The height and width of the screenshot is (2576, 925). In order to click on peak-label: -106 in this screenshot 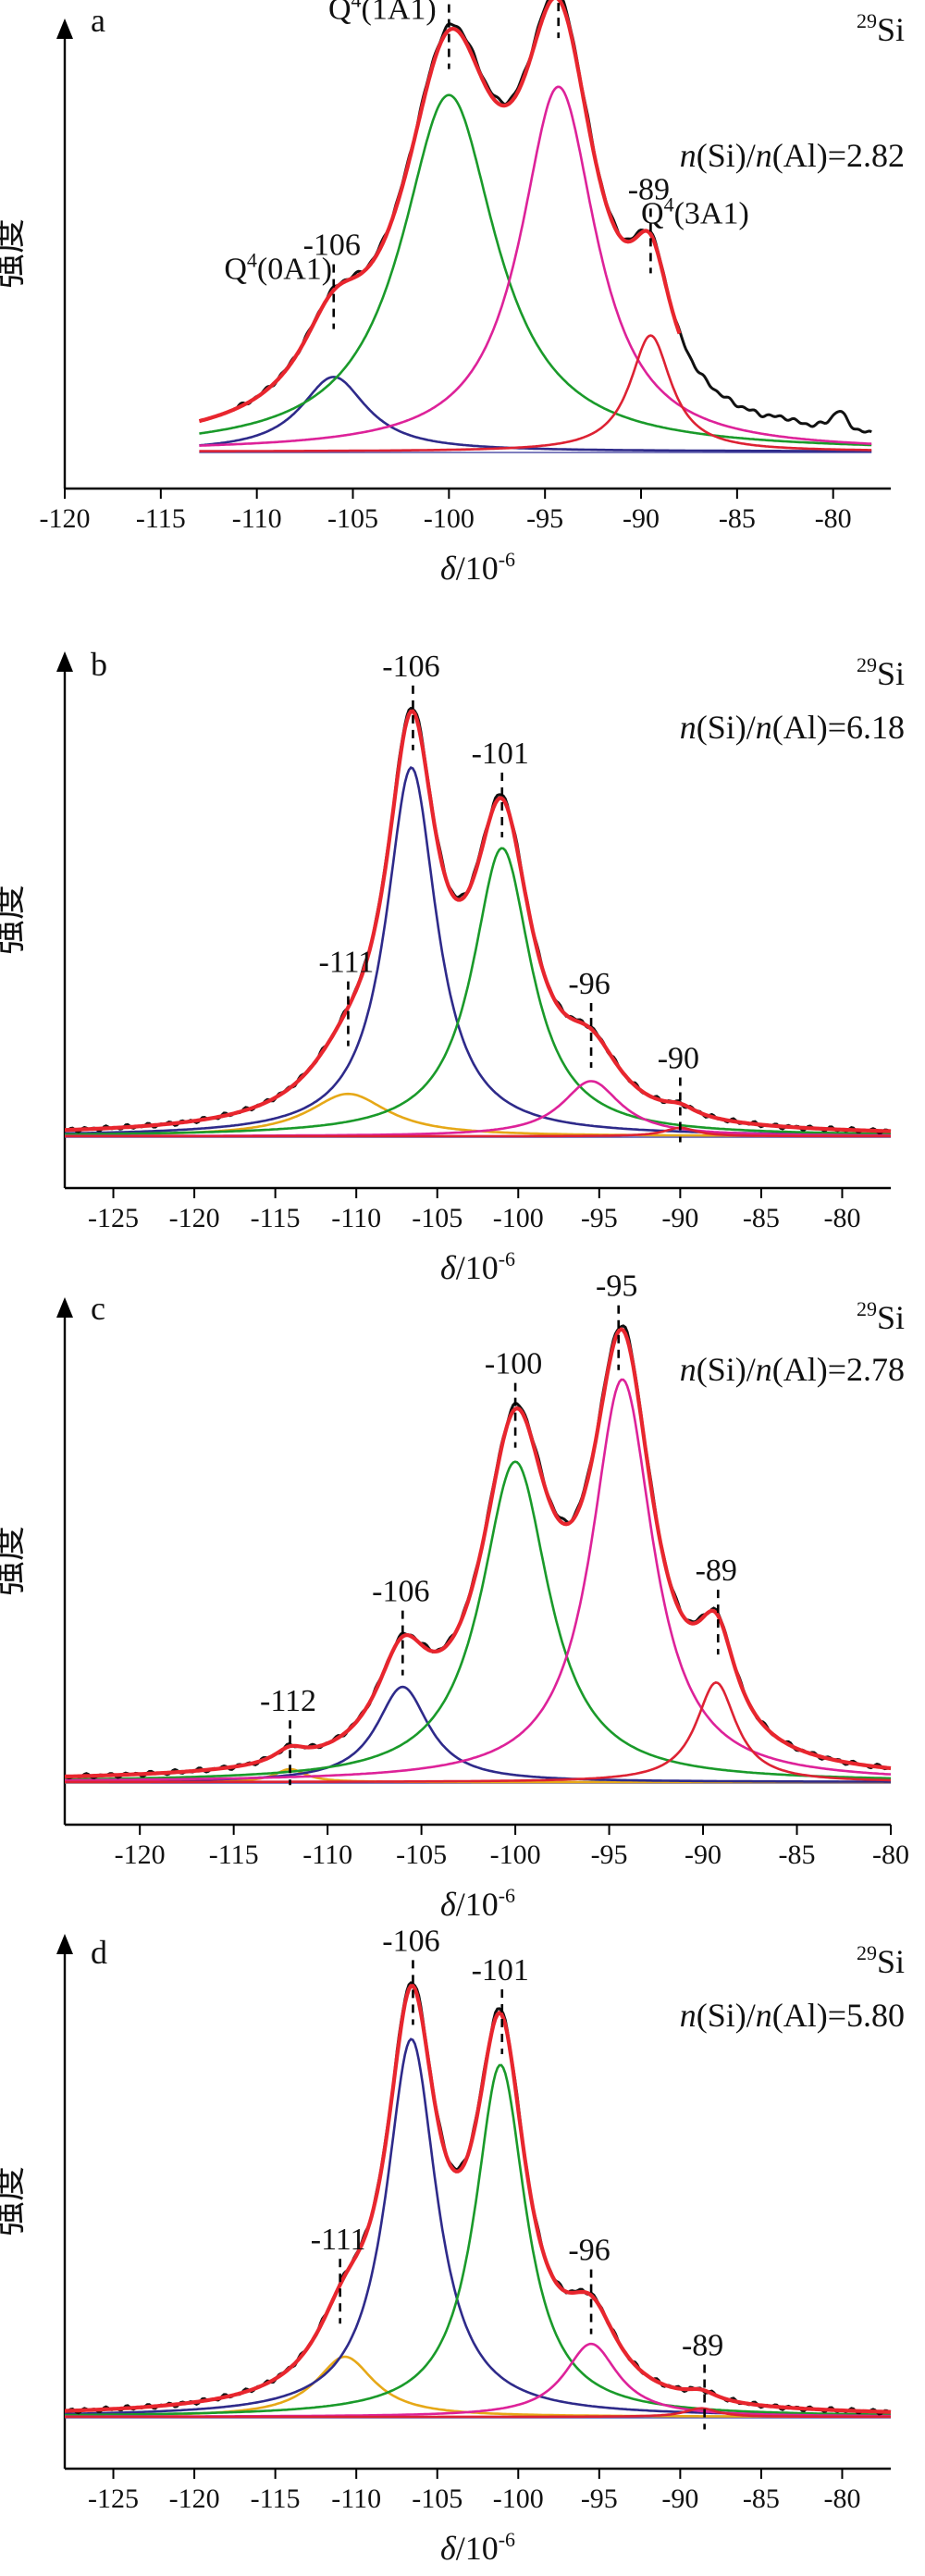, I will do `click(401, 1592)`.